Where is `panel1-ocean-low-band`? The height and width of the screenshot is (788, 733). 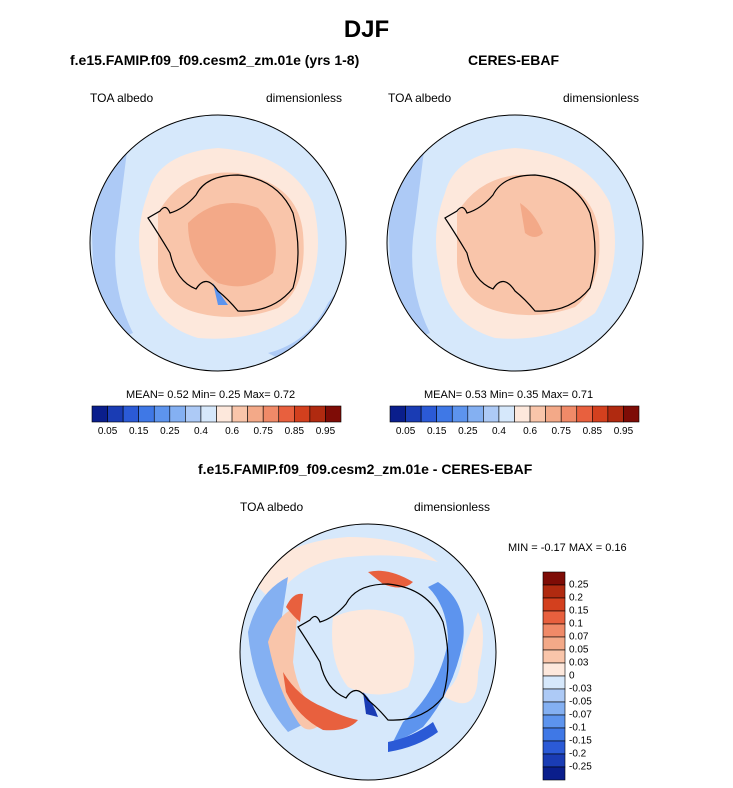 panel1-ocean-low-band is located at coordinates (112, 243).